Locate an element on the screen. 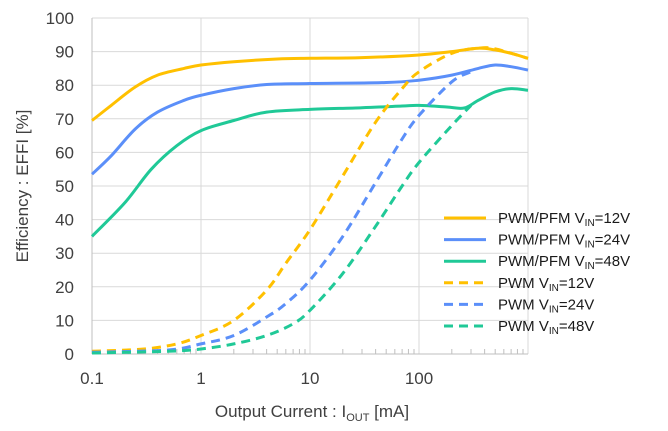  legend-label: PWM/PFM VIN=24V is located at coordinates (564, 241).